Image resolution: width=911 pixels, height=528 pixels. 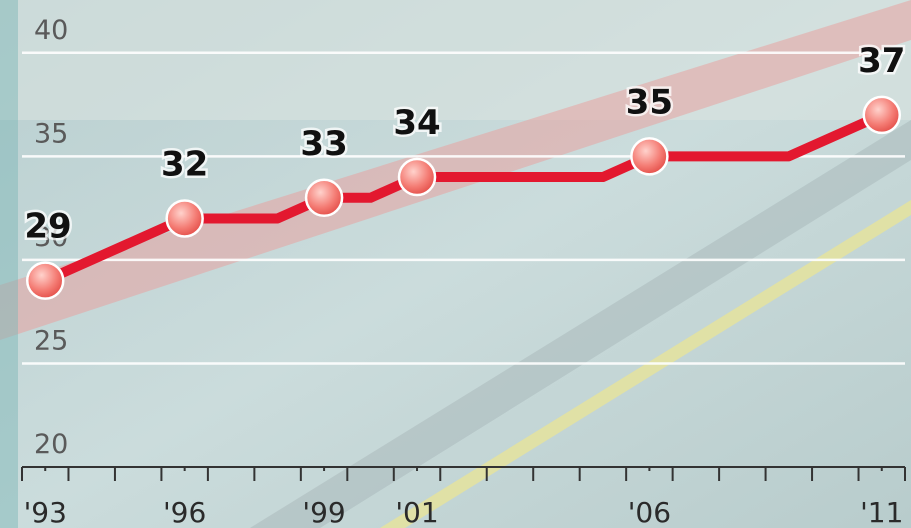 What do you see at coordinates (463, 497) in the screenshot?
I see `x-axis: '93 '96 '99 '01 '06 '11` at bounding box center [463, 497].